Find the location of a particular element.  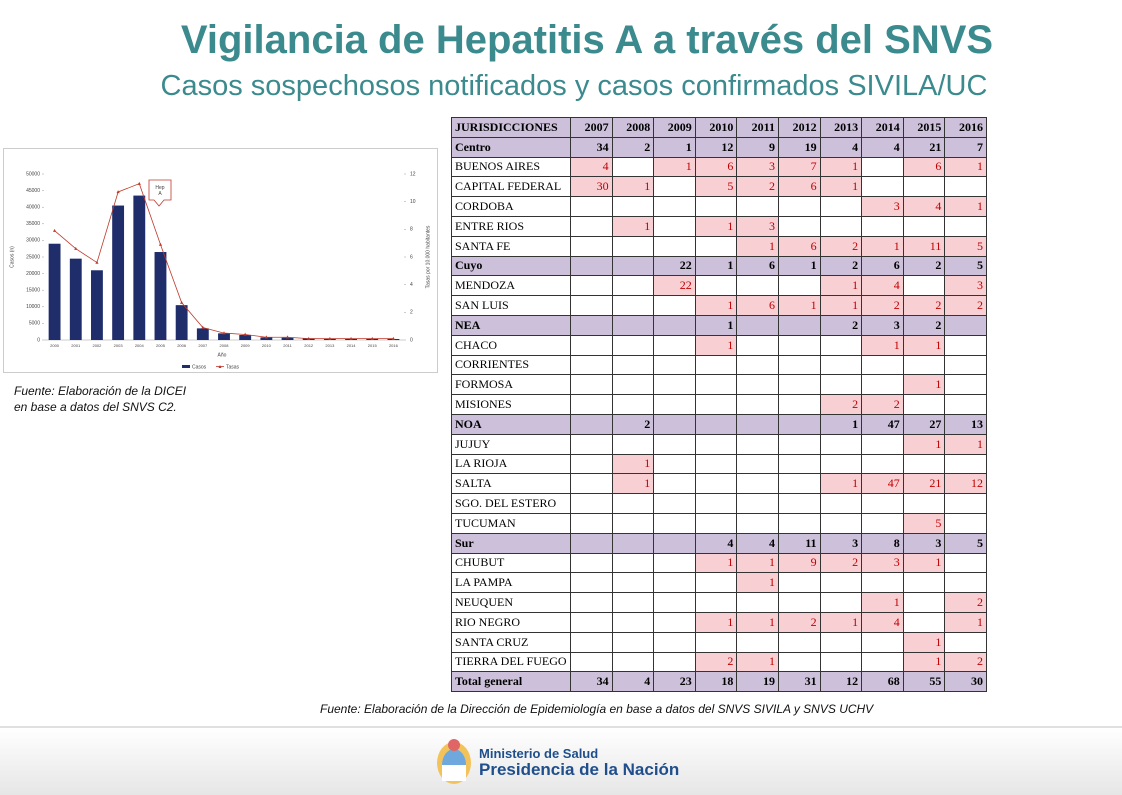

cell: 12 is located at coordinates (716, 147).